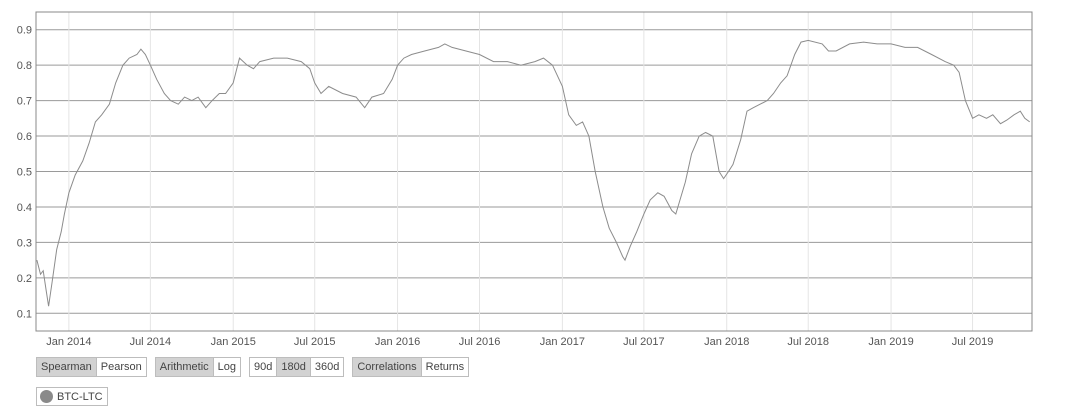 The width and height of the screenshot is (1080, 409). What do you see at coordinates (24, 314) in the screenshot?
I see `y-tick-label: 0.1` at bounding box center [24, 314].